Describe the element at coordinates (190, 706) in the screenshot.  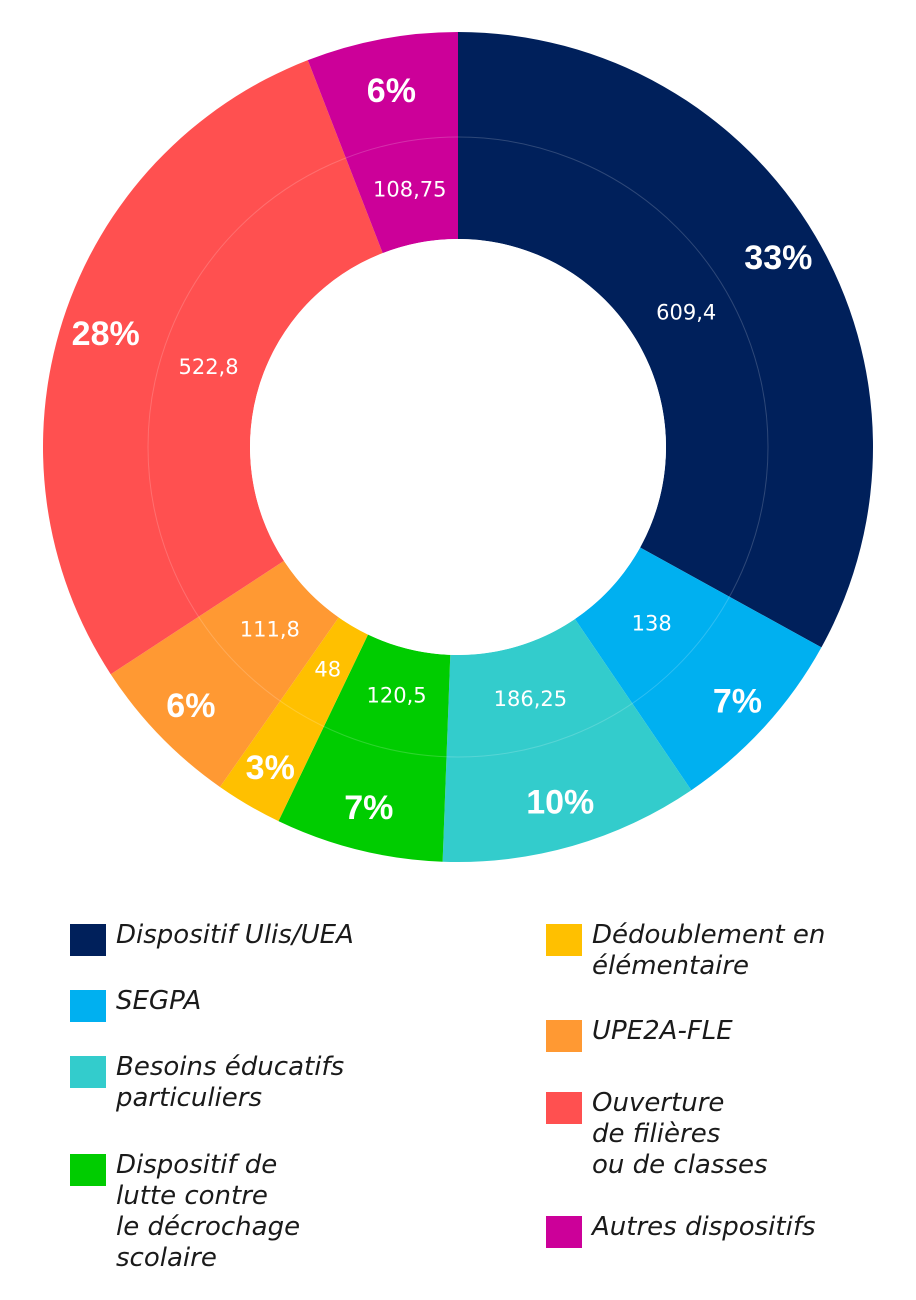
I see `percent-label-upe2a: 6%` at that location.